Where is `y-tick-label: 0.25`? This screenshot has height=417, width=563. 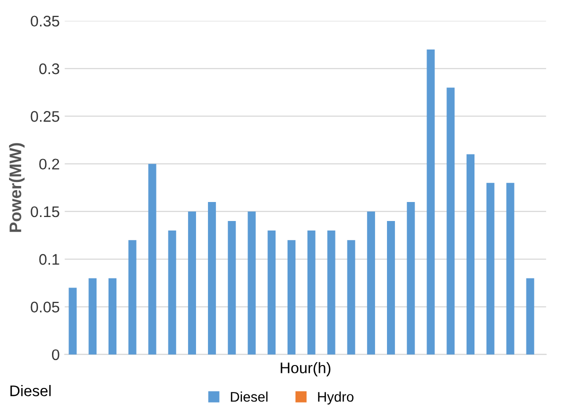 y-tick-label: 0.25 is located at coordinates (45, 116).